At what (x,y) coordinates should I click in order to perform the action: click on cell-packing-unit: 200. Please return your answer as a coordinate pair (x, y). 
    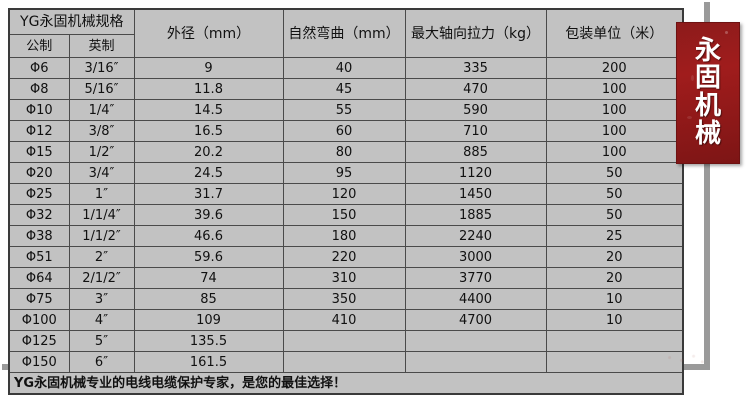
    Looking at the image, I should click on (614, 68).